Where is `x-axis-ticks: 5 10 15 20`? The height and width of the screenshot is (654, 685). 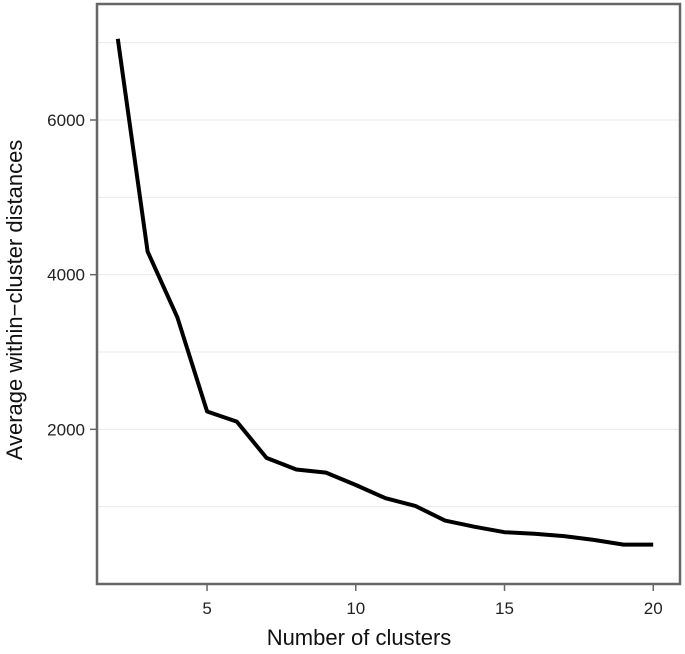
x-axis-ticks: 5 10 15 20 is located at coordinates (432, 601).